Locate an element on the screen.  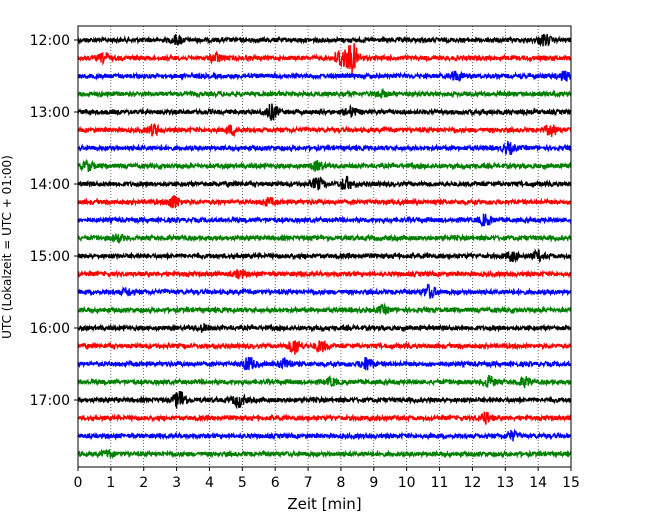
x-tick-label: 15 is located at coordinates (571, 483).